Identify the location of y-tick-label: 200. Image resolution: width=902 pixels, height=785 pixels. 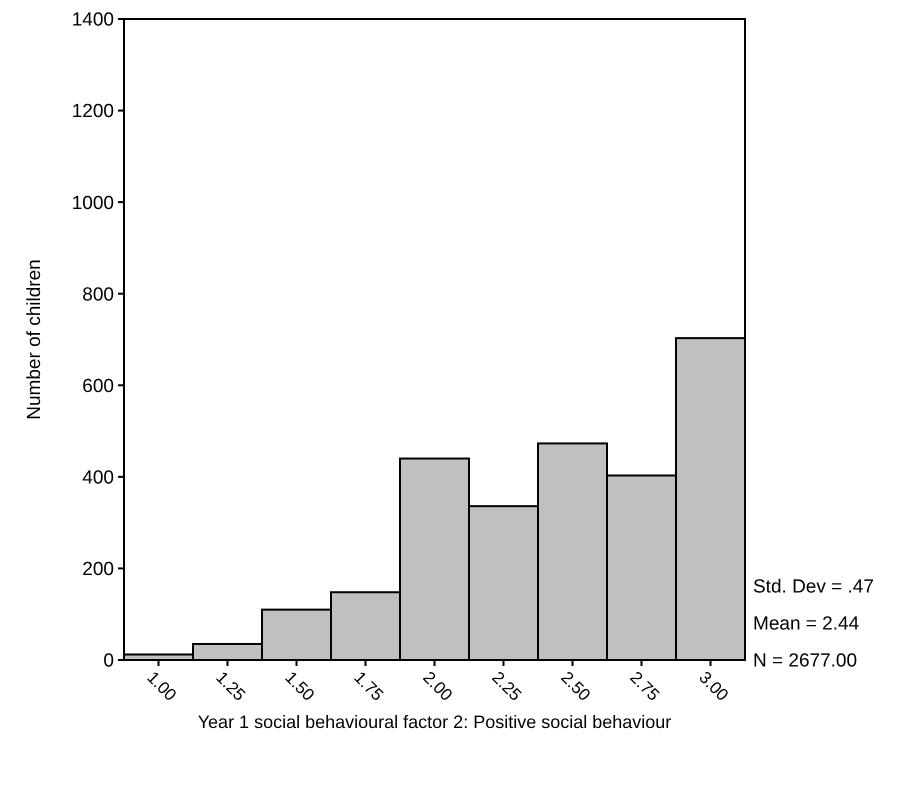
(98, 569).